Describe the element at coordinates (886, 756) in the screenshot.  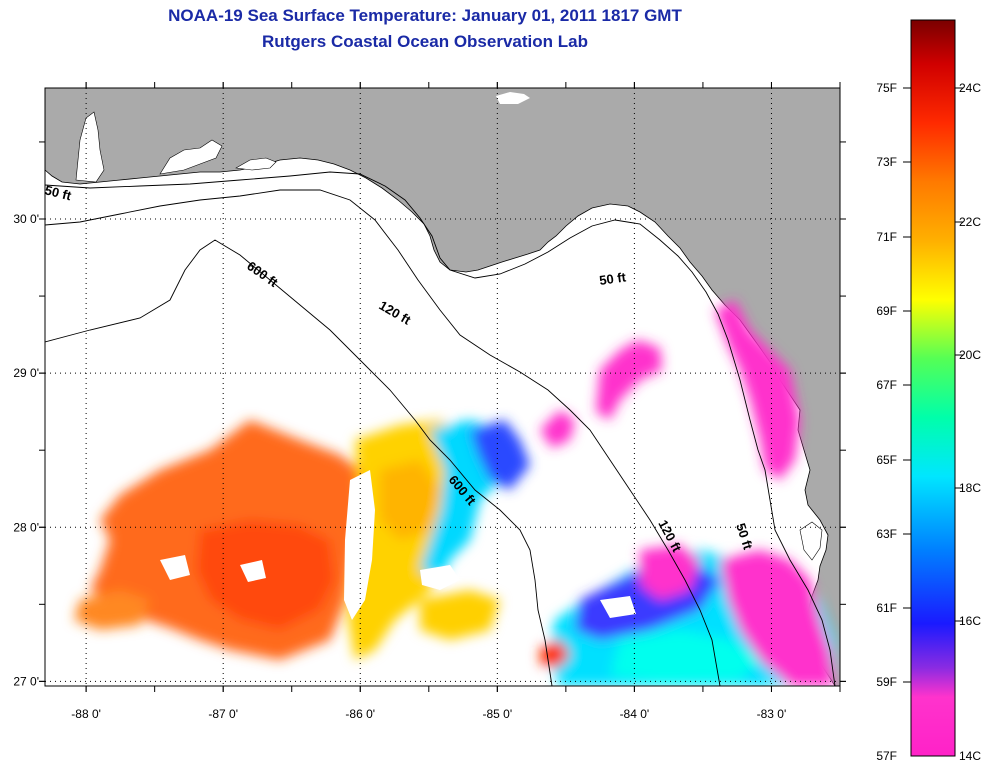
I see `colorbar-f-label: 57F` at that location.